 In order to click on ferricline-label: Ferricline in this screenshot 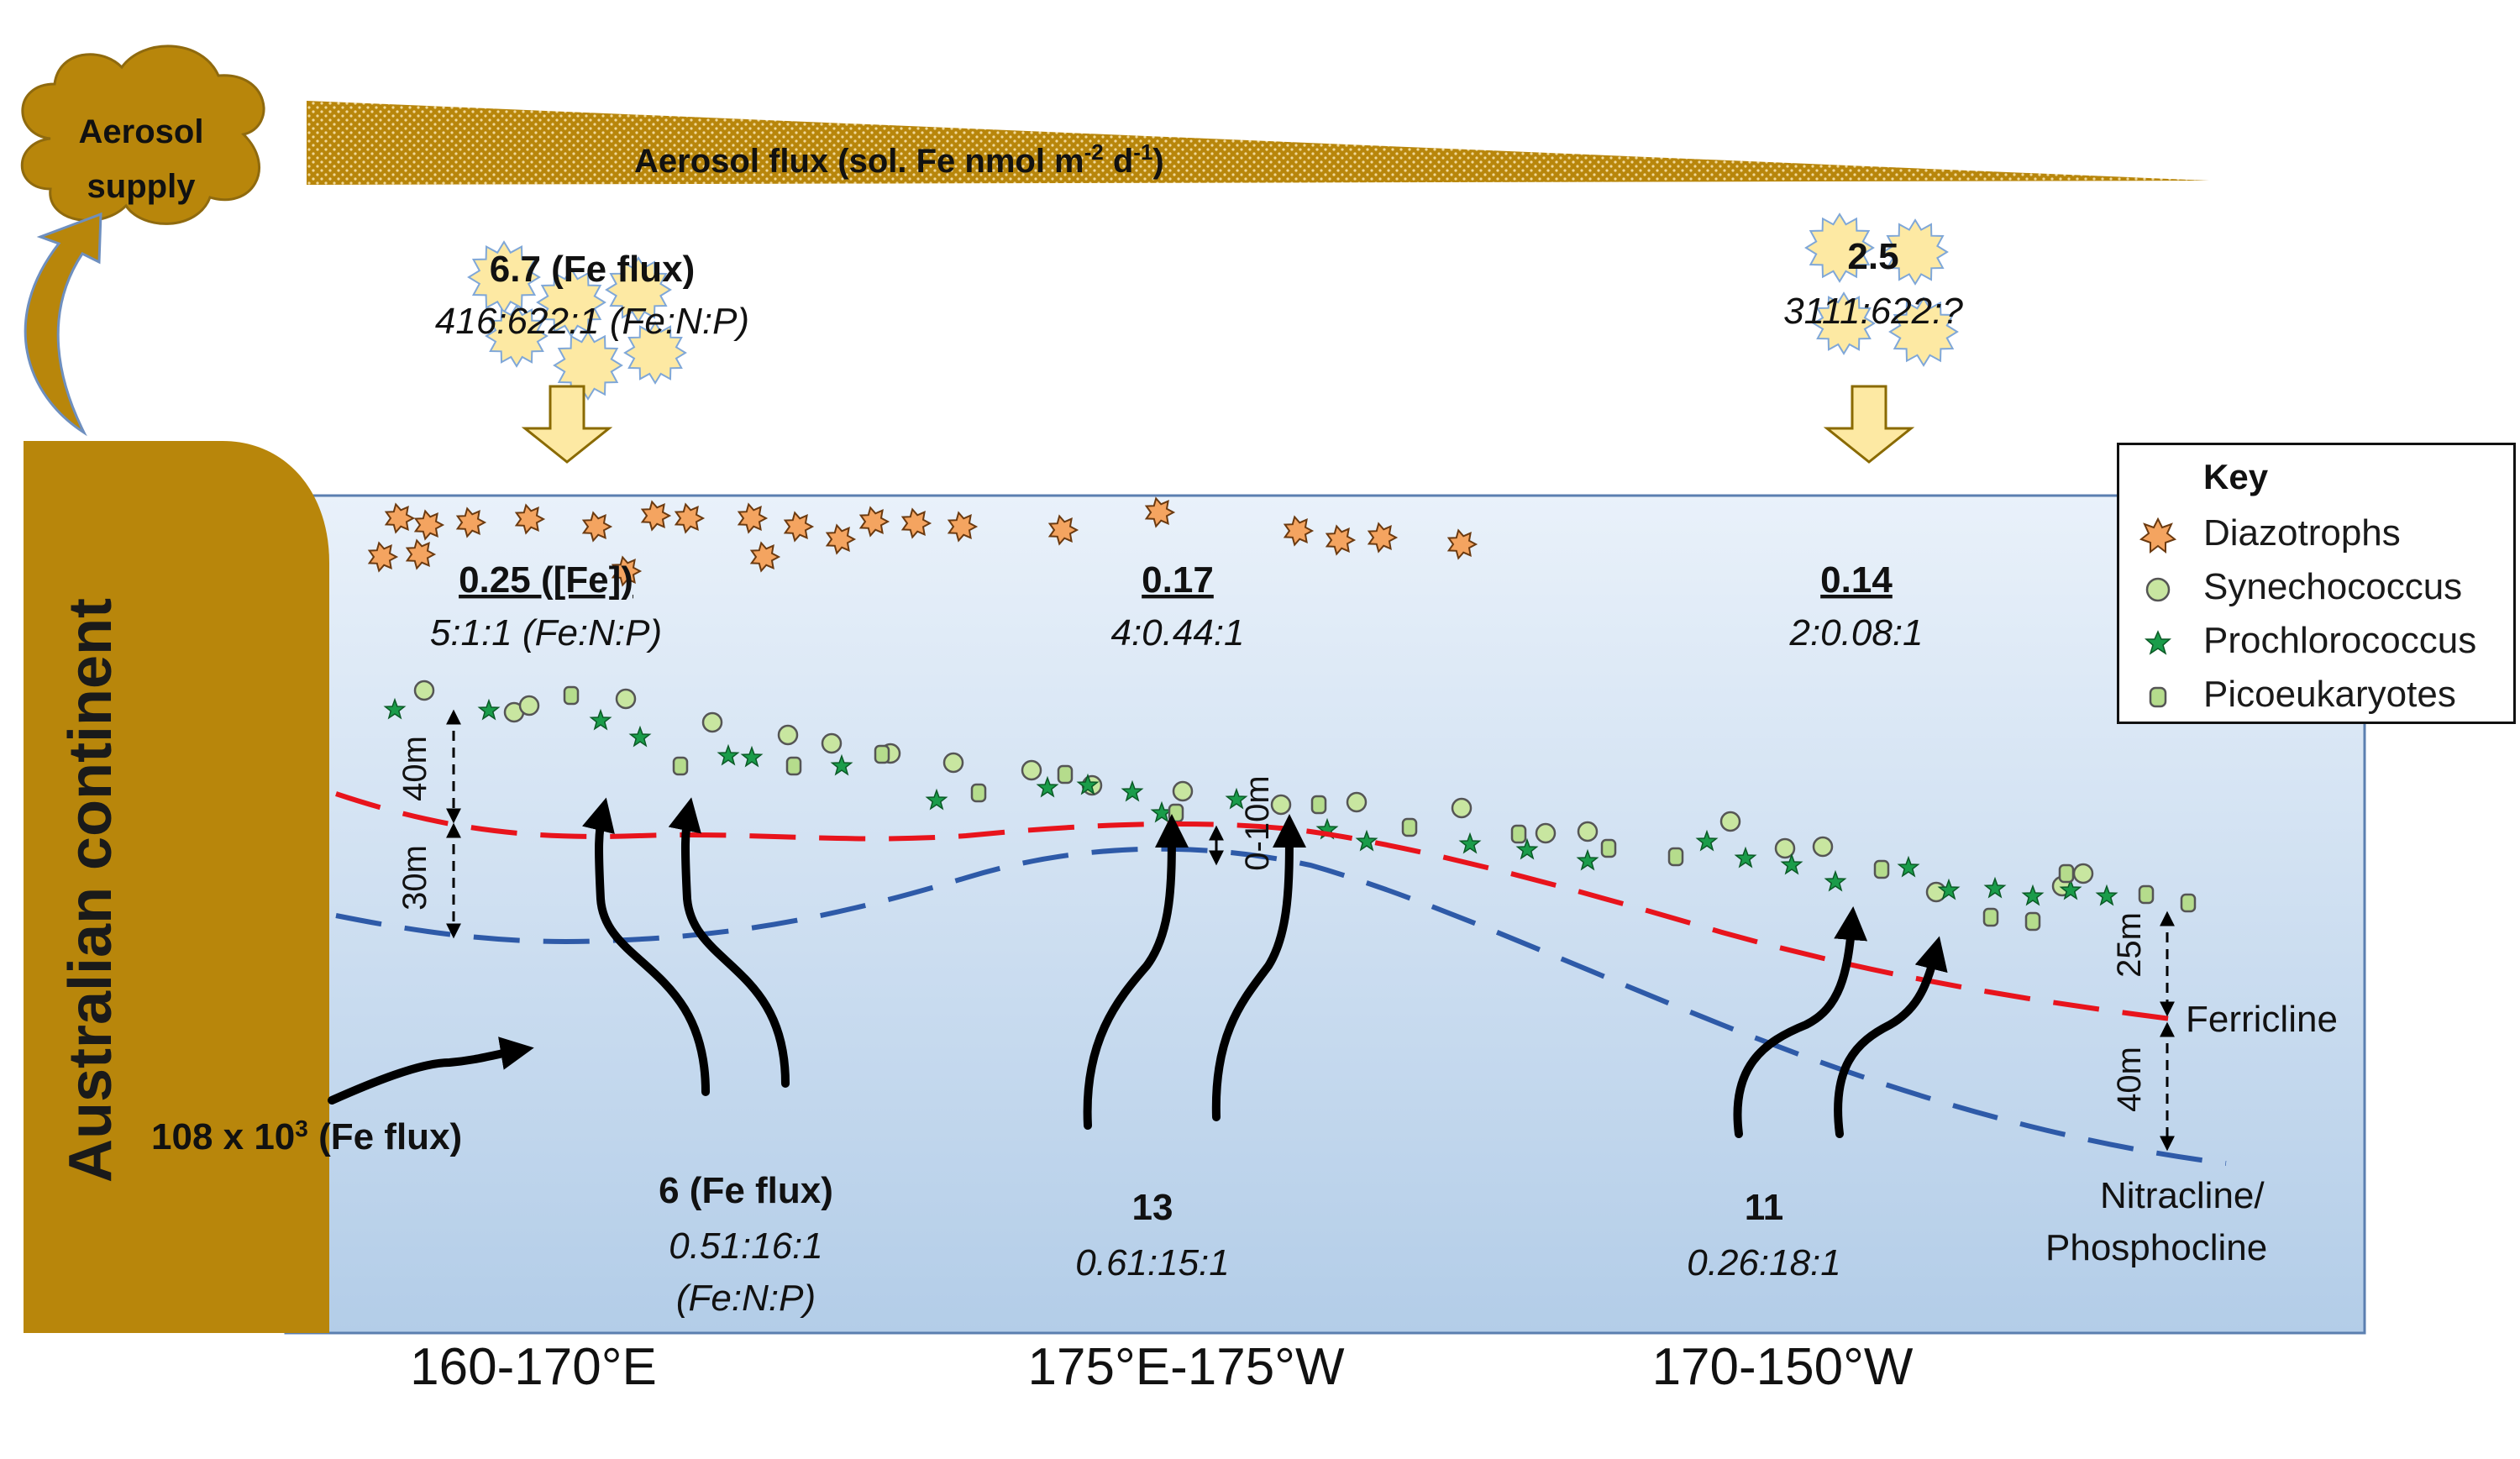, I will do `click(2262, 1019)`.